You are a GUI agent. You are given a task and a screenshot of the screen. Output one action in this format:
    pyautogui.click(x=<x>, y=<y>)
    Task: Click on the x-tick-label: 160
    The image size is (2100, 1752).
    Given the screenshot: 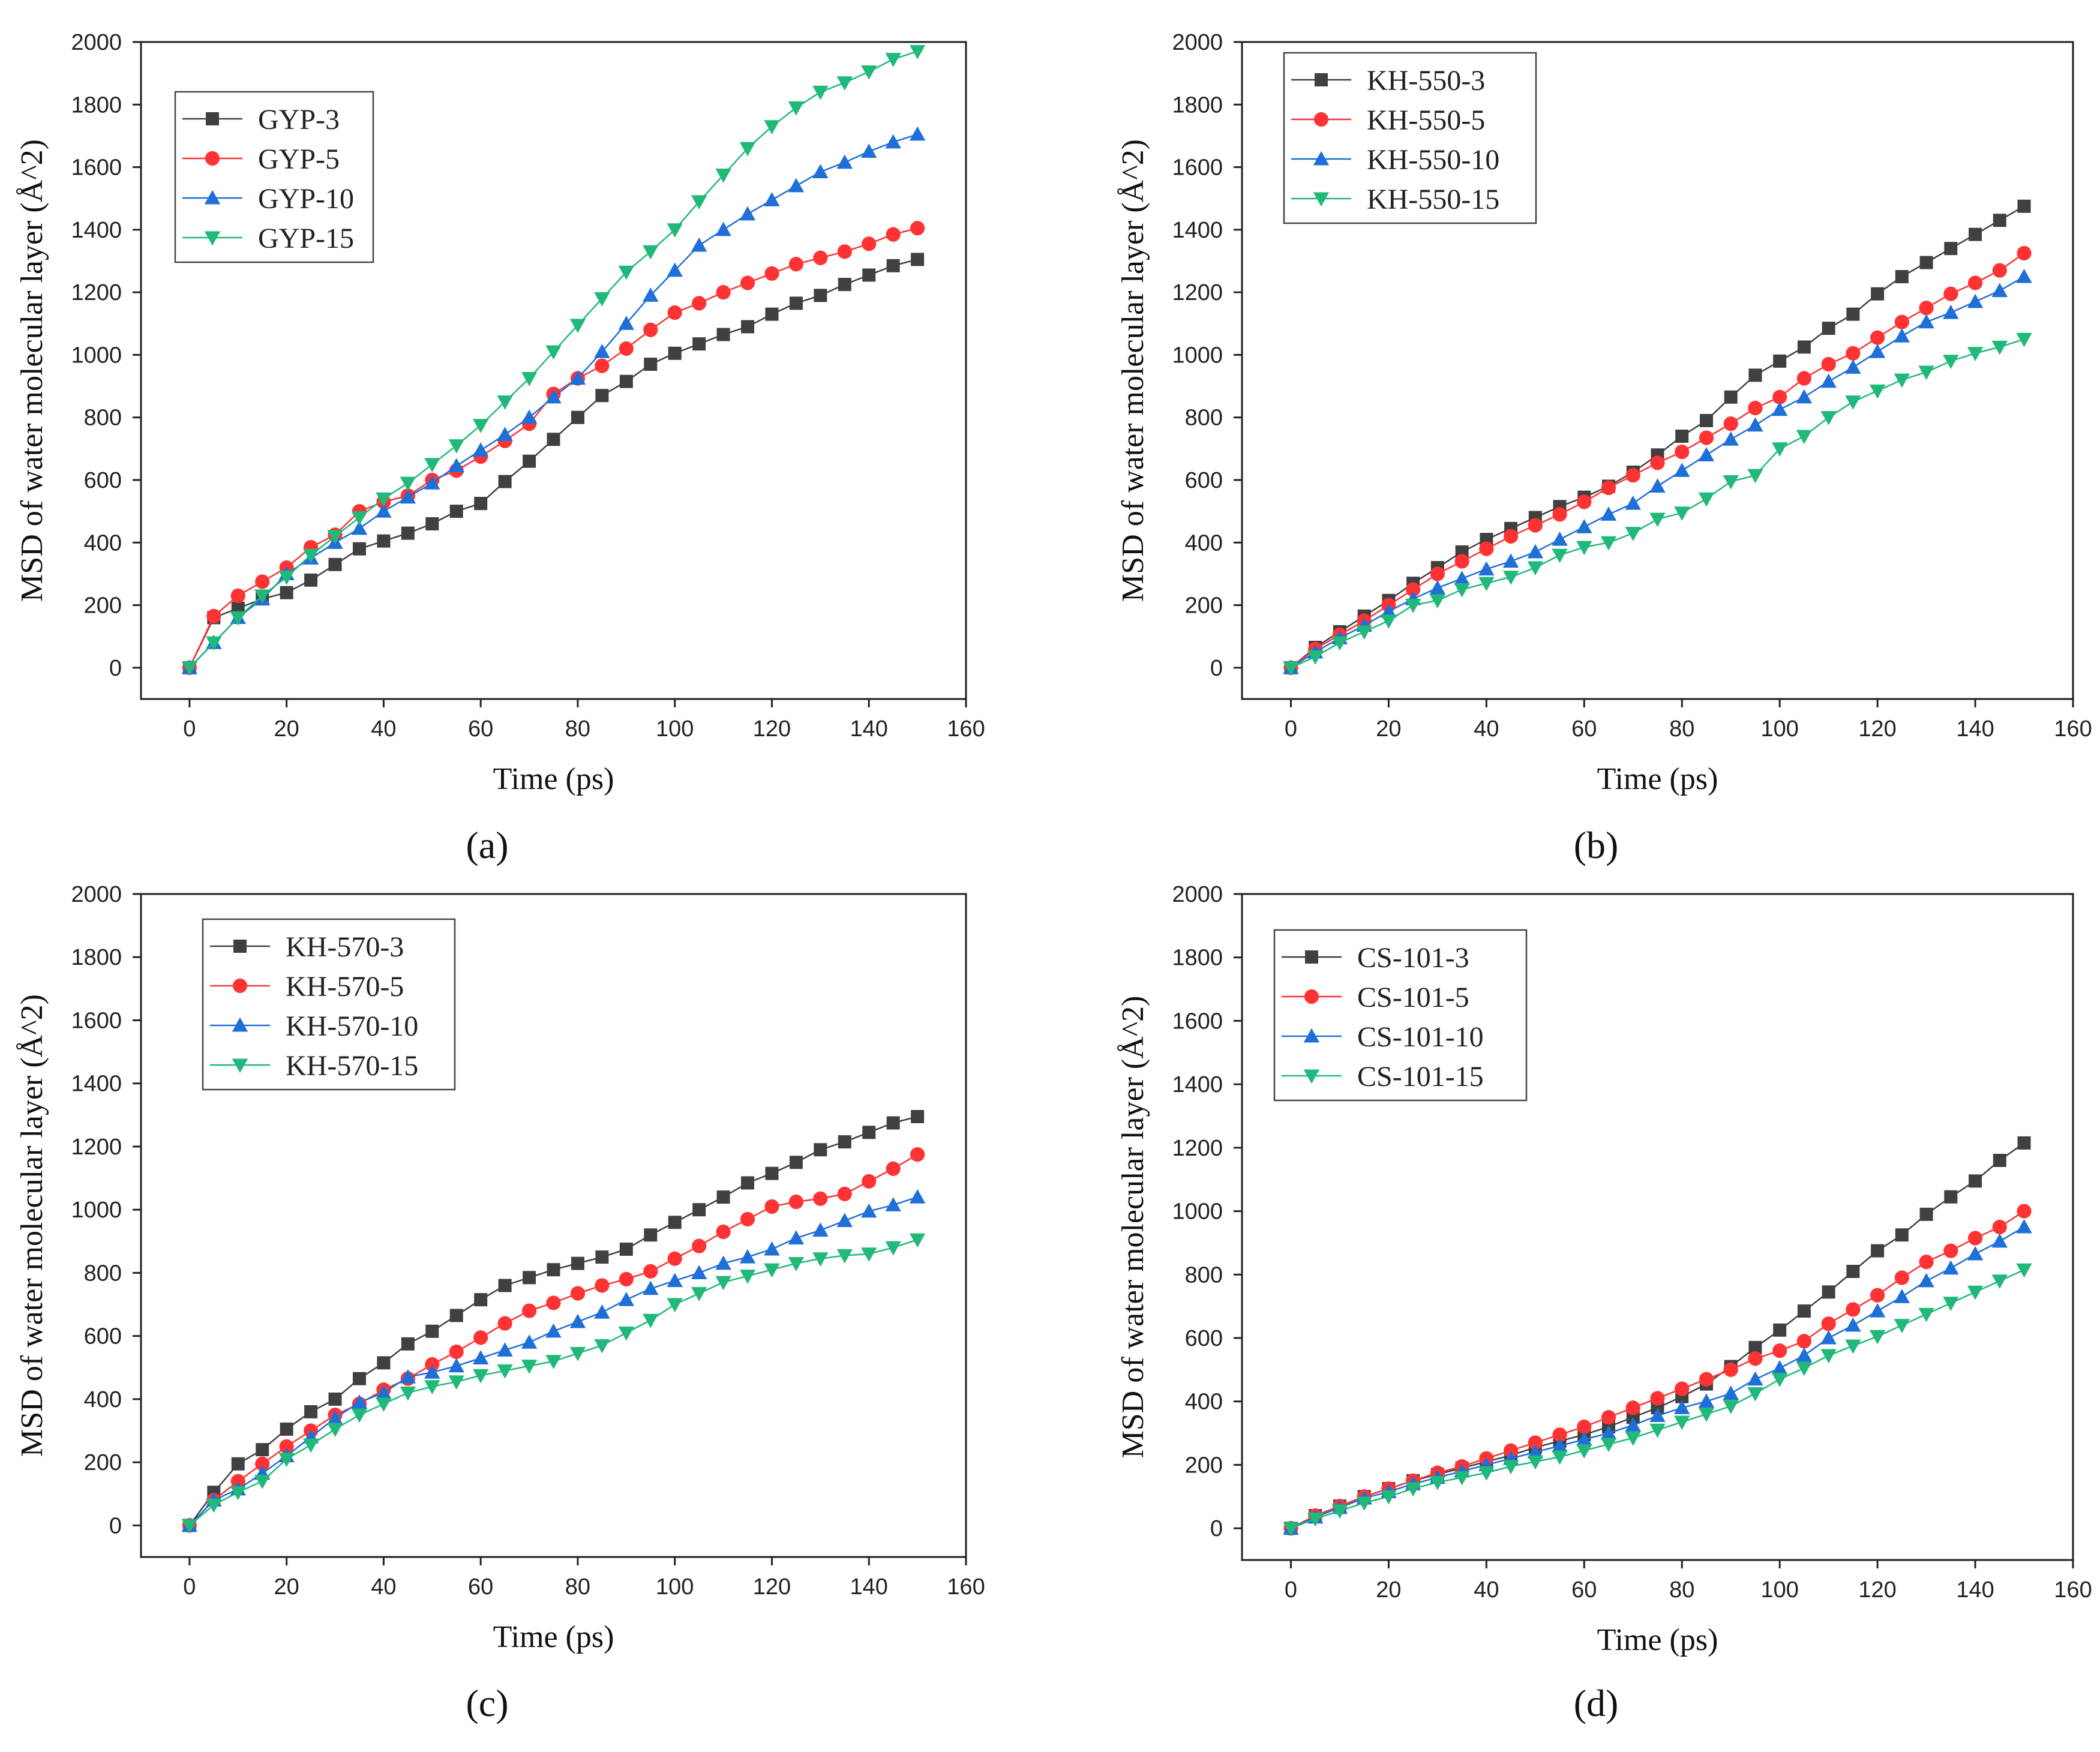 What is the action you would take?
    pyautogui.click(x=966, y=729)
    